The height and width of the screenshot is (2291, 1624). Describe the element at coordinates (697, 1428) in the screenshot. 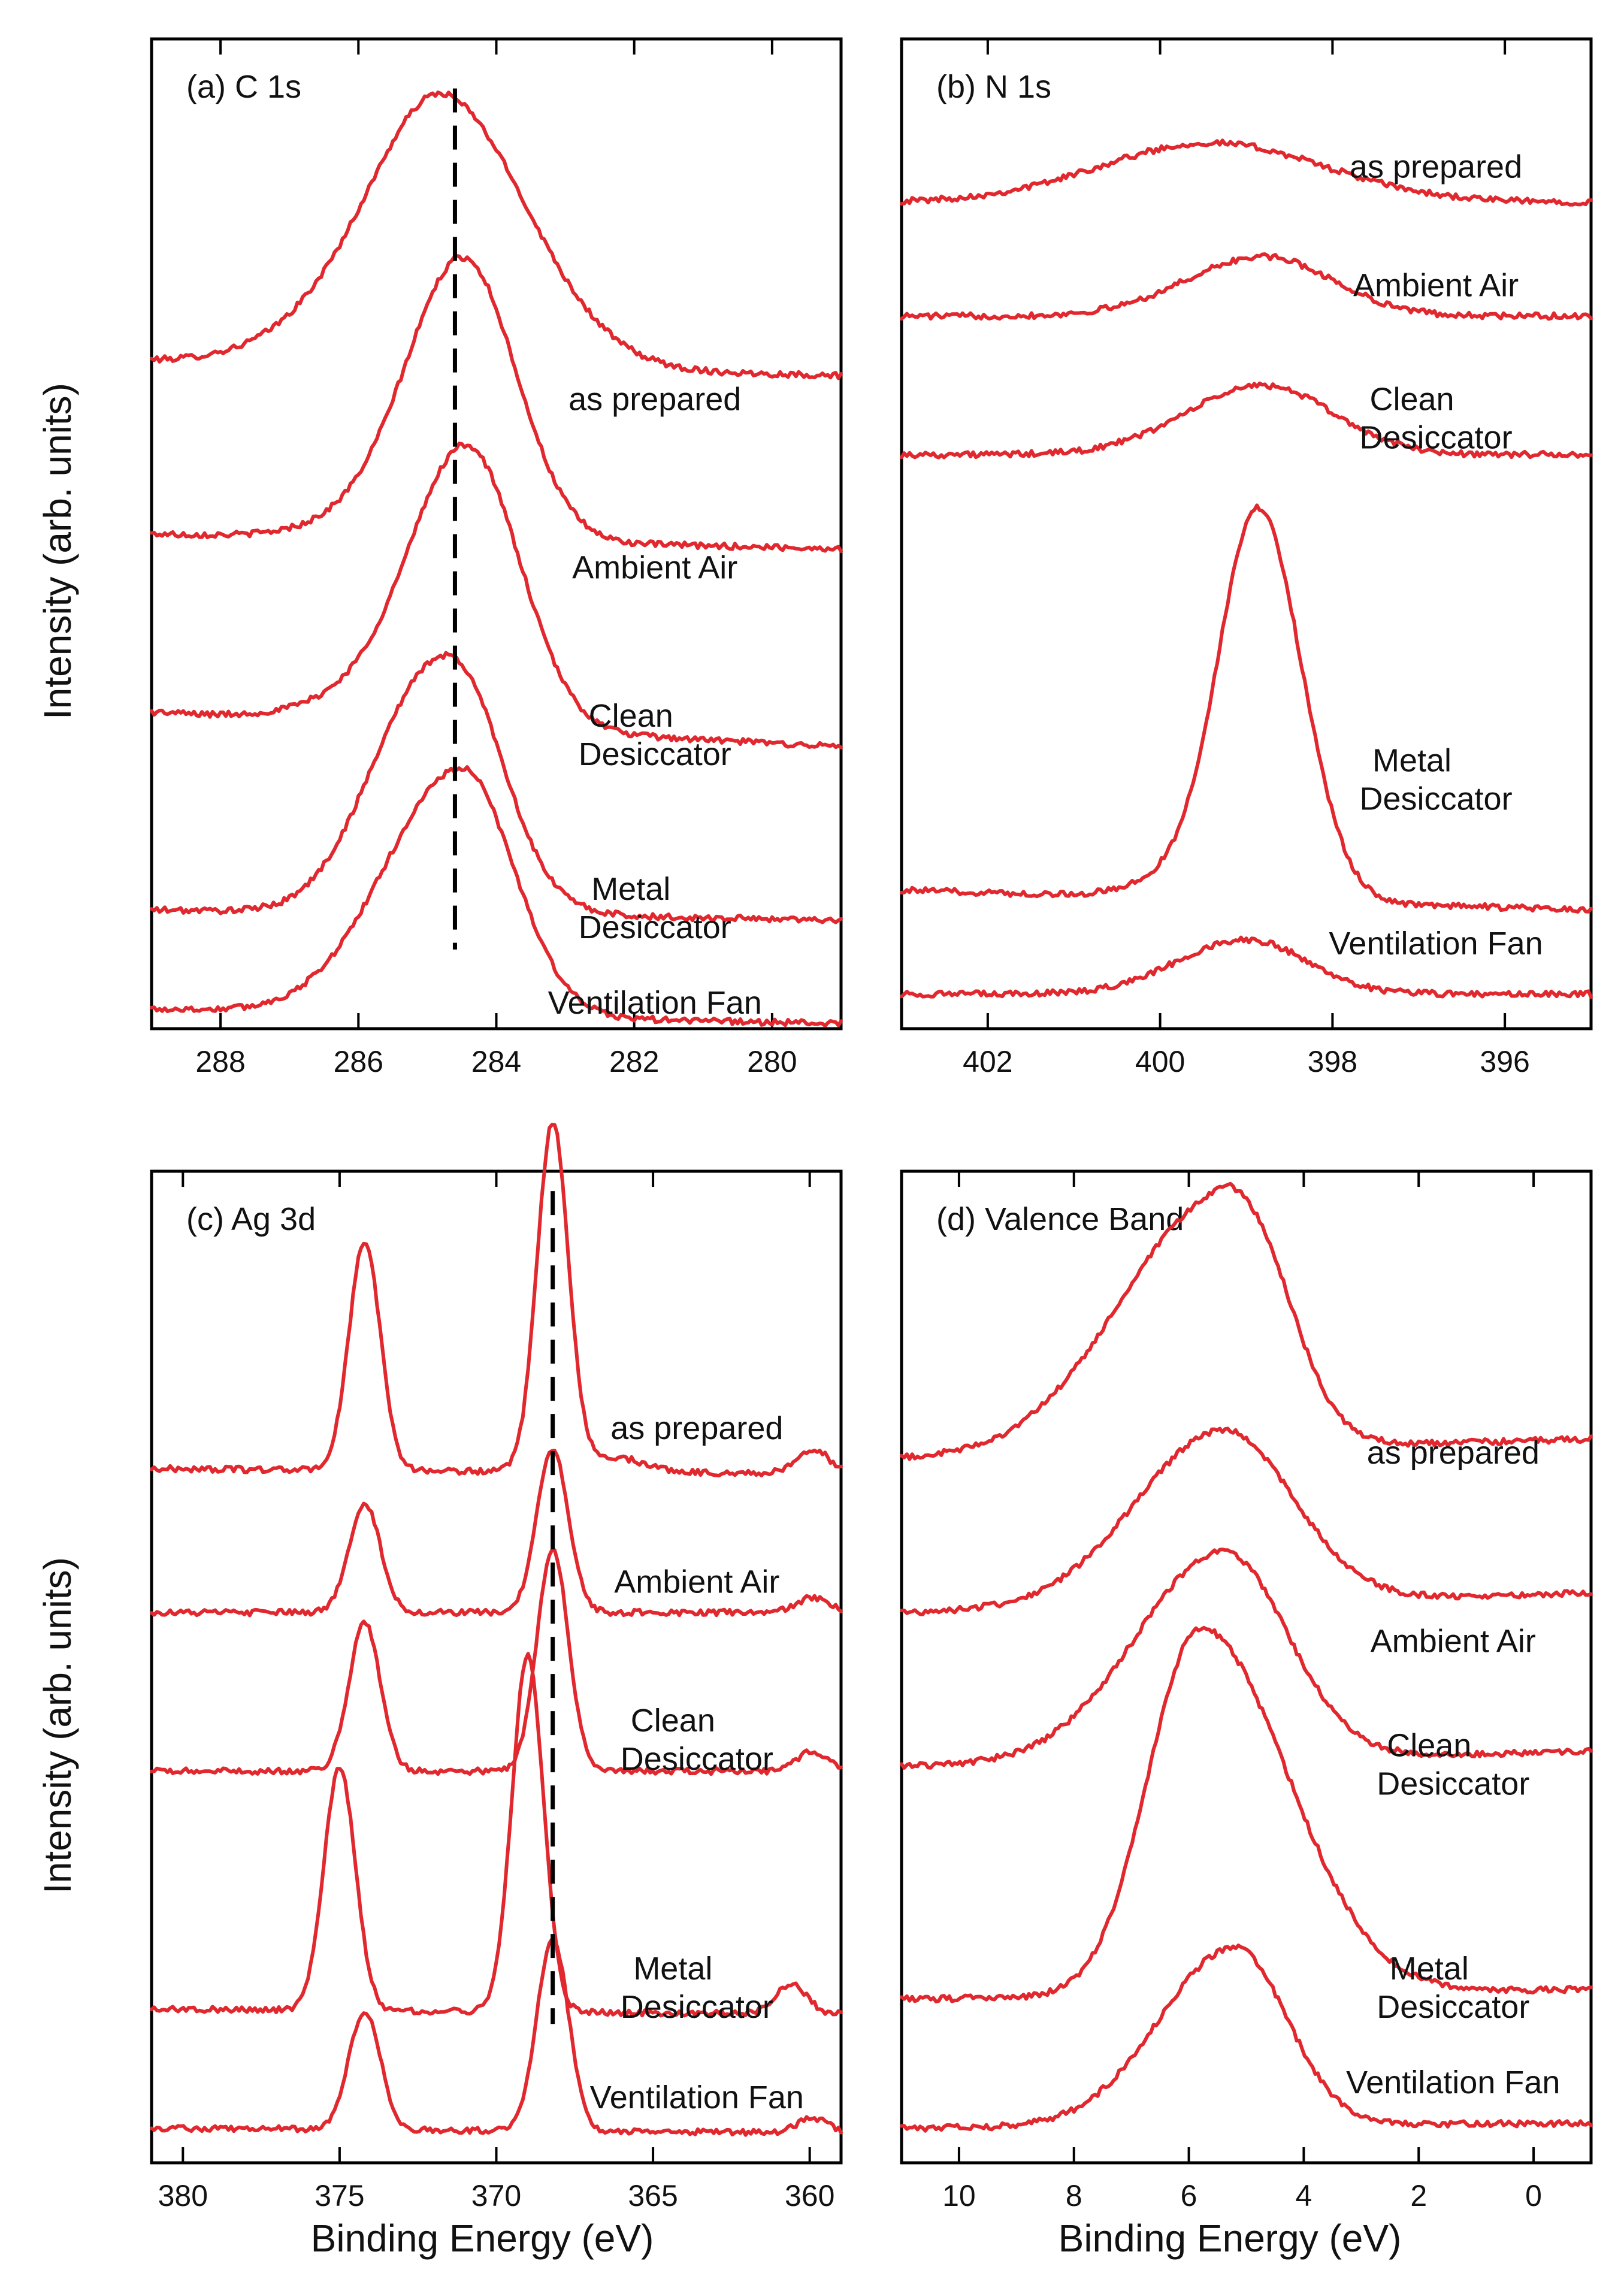

I see `series-label-c-0-0: as prepared` at that location.